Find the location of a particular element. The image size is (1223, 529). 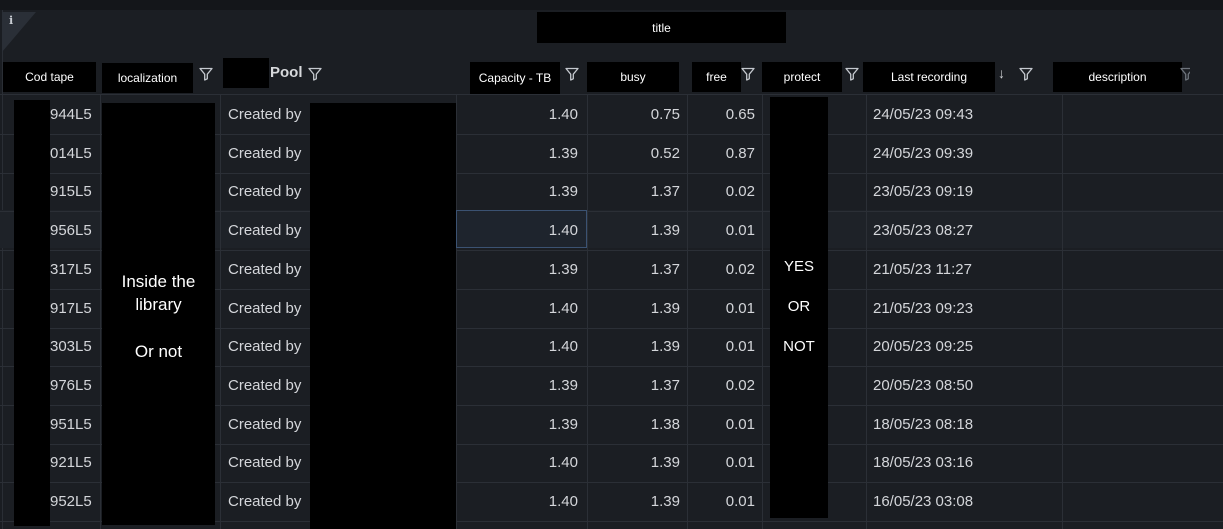

filter-icon-free is located at coordinates (748, 74).